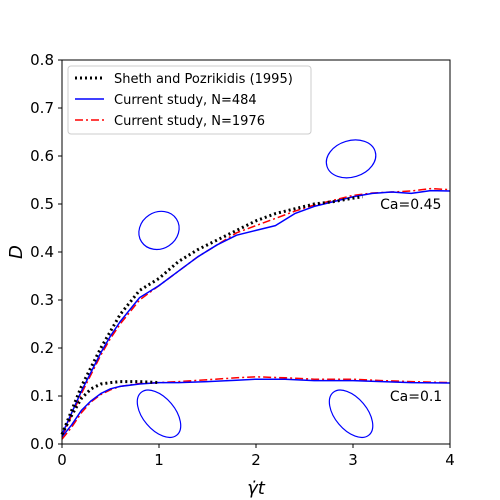 Image resolution: width=500 pixels, height=500 pixels. I want to click on x-tick-label-1: 1, so click(159, 460).